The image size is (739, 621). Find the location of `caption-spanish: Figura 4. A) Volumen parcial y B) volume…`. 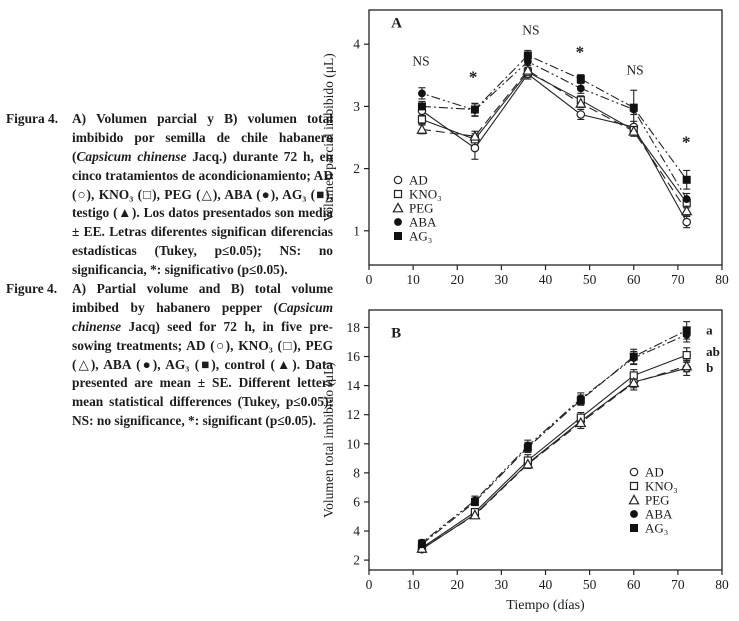

caption-spanish: Figura 4. A) Volumen parcial y B) volume… is located at coordinates (169, 195).